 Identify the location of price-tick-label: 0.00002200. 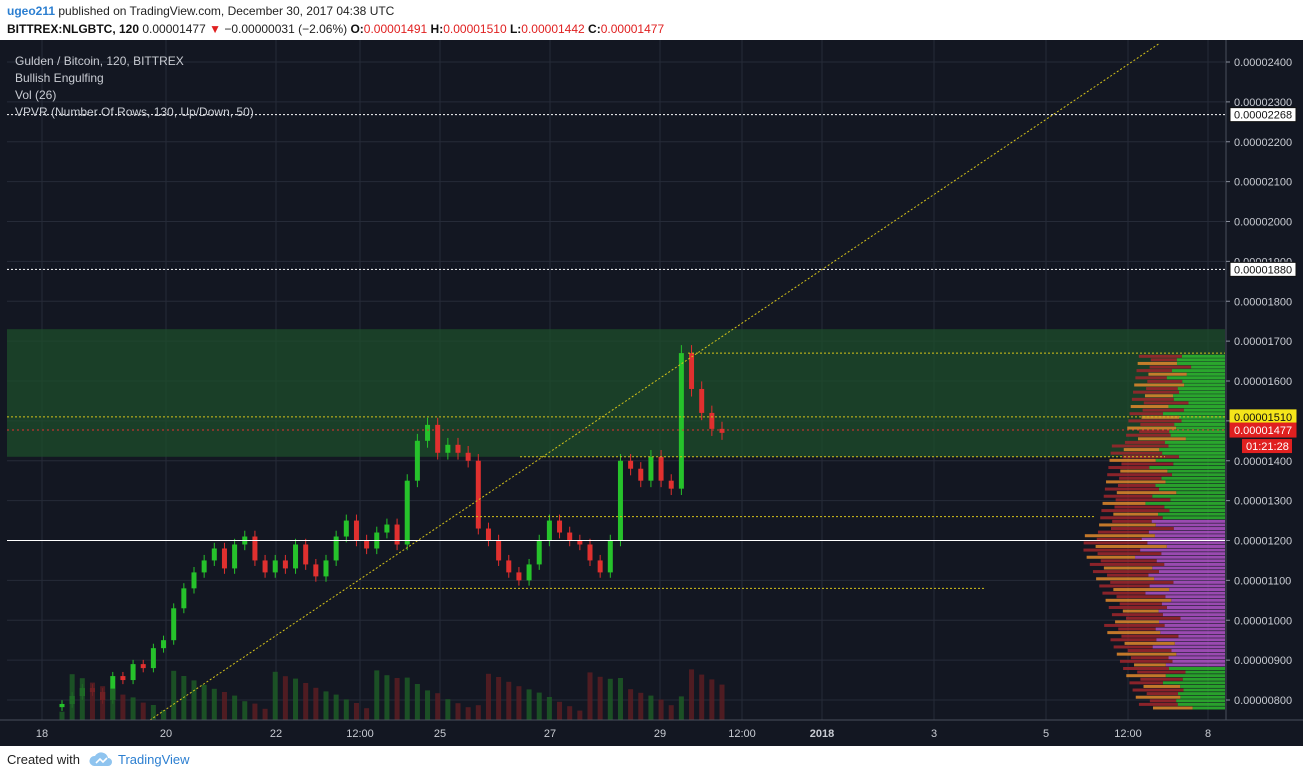
(1263, 143).